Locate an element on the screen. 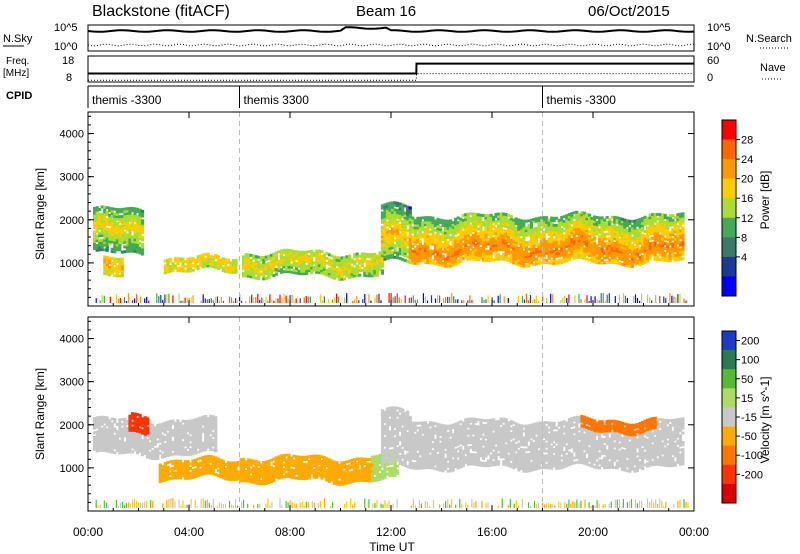  noise-left-tick-bottom: 10^0 is located at coordinates (66, 47).